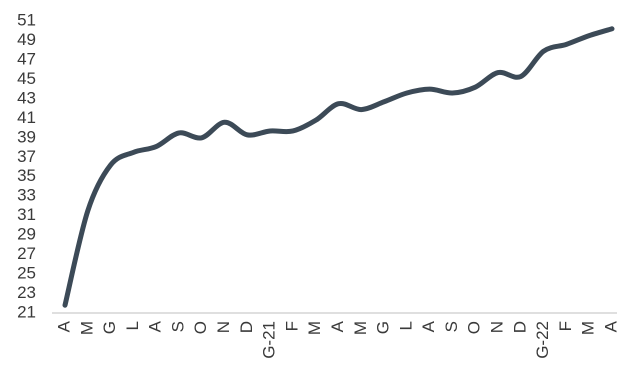  Describe the element at coordinates (26, 19) in the screenshot. I see `y-tick-label: 51` at that location.